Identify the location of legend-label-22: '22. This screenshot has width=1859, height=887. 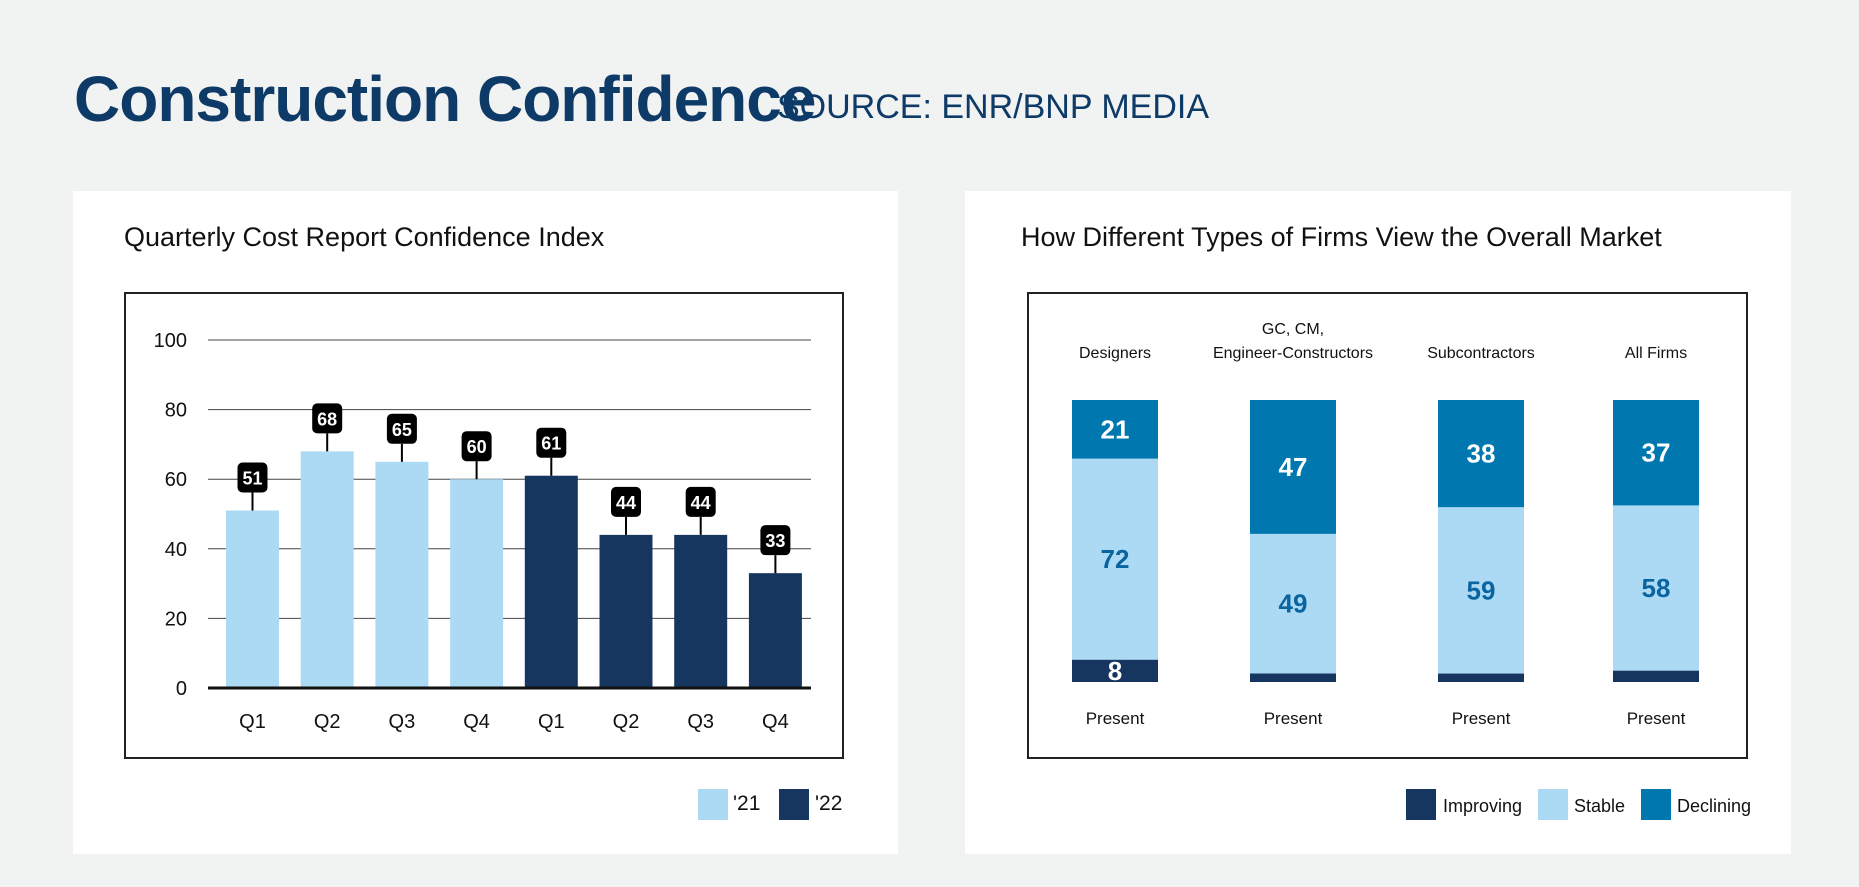
(829, 803).